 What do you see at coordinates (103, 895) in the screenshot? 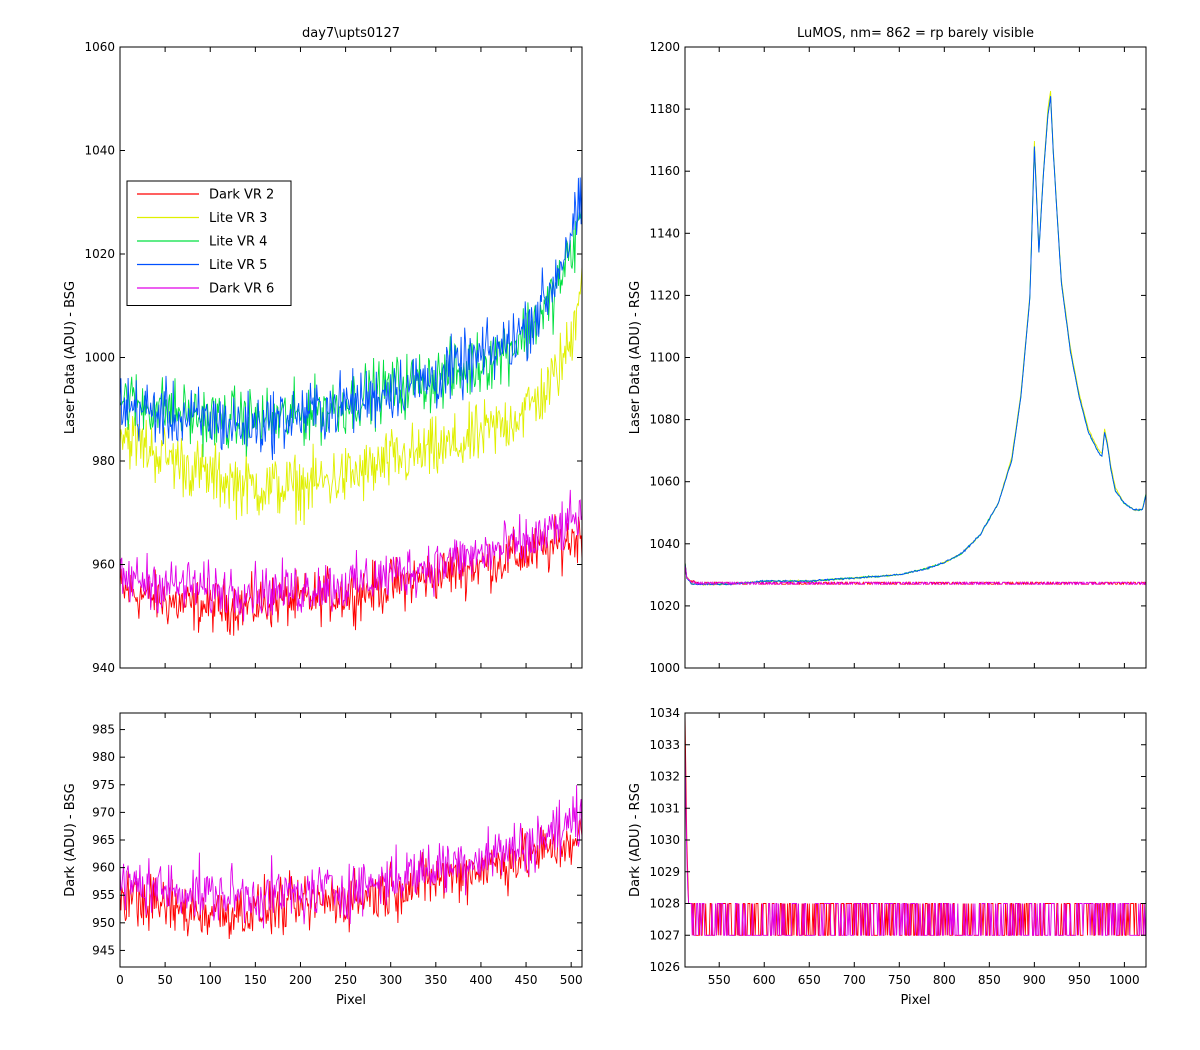
I see `y-tick-label: 955` at bounding box center [103, 895].